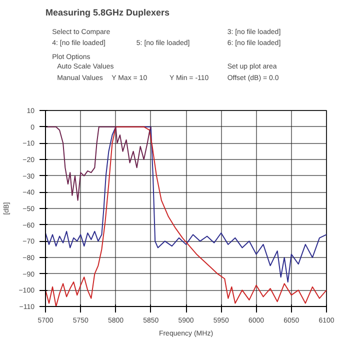 Image resolution: width=340 pixels, height=340 pixels. I want to click on chart-title: Measuring 5.8GHz Duplexers, so click(108, 13).